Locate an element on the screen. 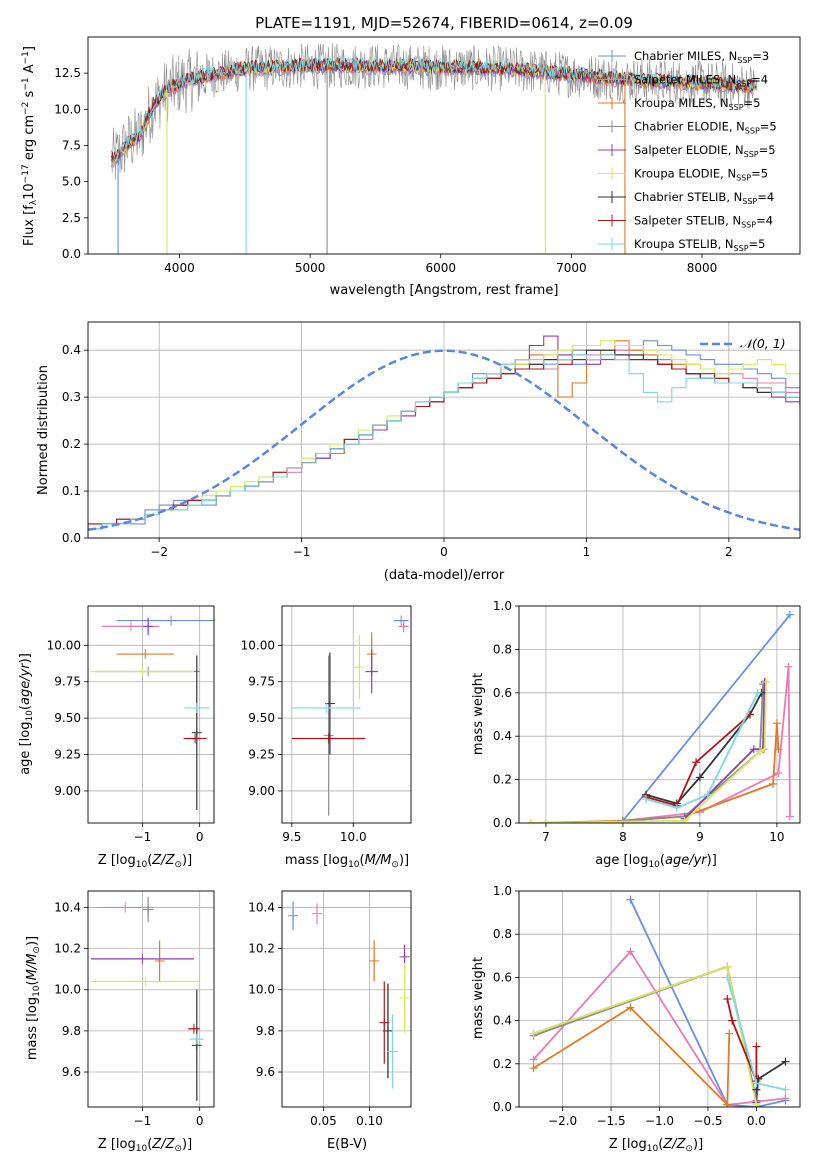  x-tick-label: 5000 is located at coordinates (310, 268).